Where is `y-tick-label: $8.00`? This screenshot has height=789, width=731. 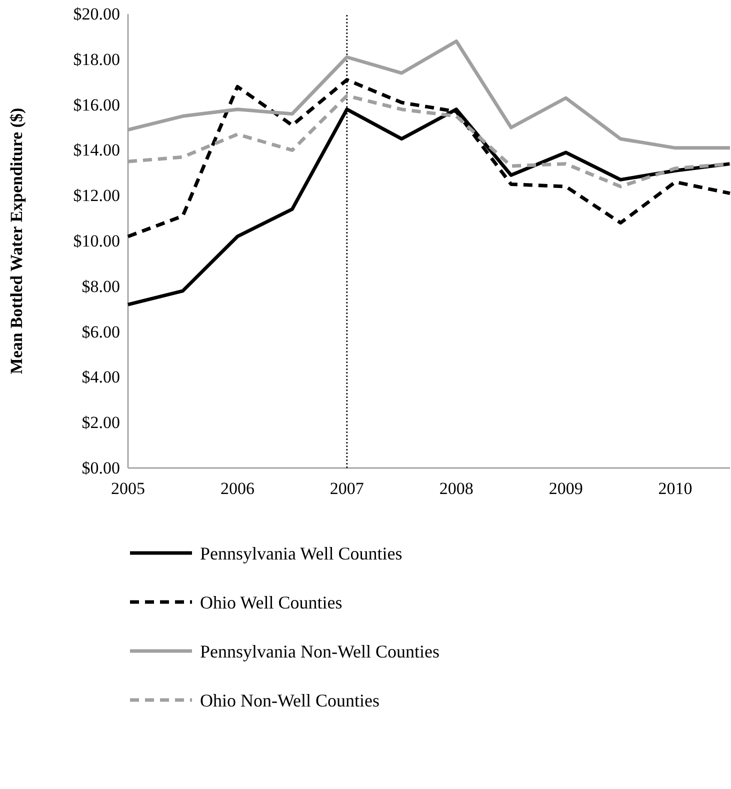
y-tick-label: $8.00 is located at coordinates (101, 286).